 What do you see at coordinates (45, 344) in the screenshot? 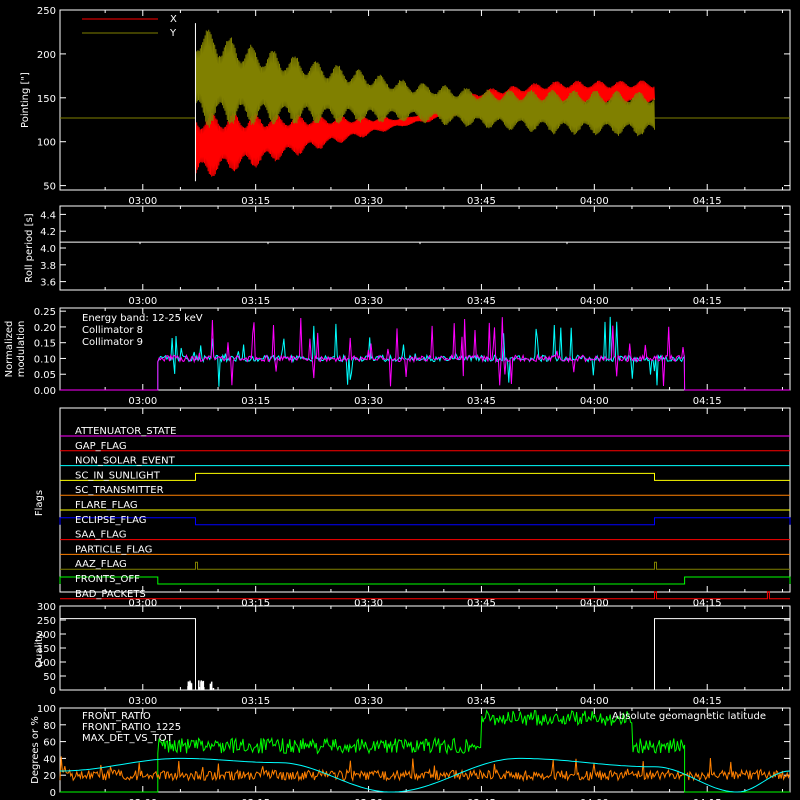
I see `modulation-ytick-label: 0.15` at bounding box center [45, 344].